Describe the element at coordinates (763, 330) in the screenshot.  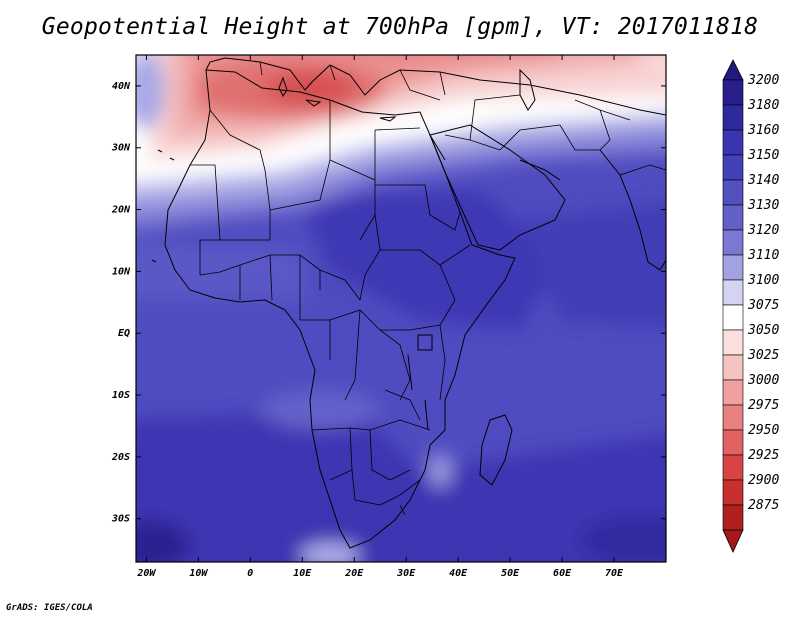
I see `colorbar-level-label: 3050` at that location.